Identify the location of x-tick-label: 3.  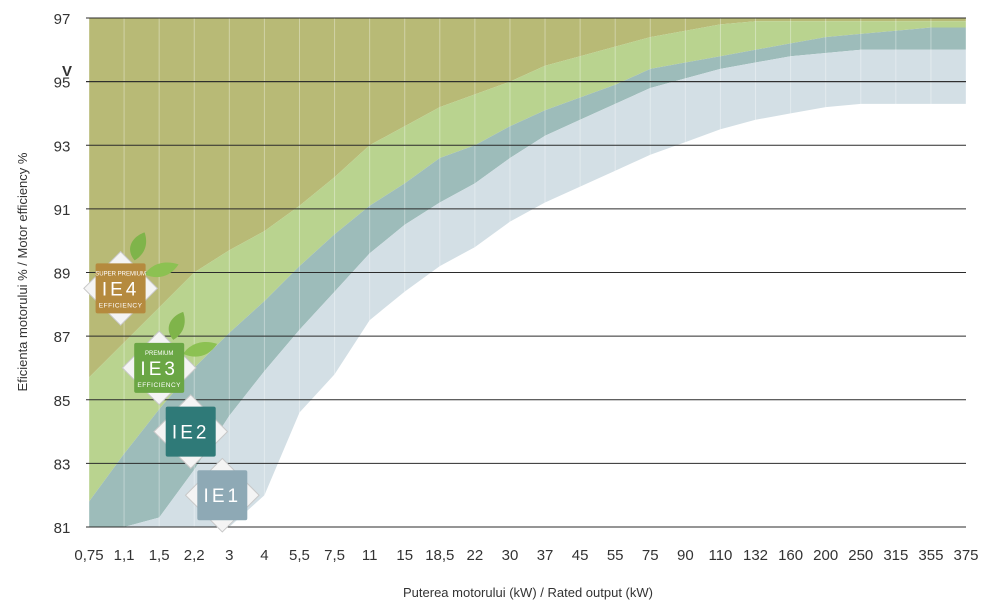
(229, 555).